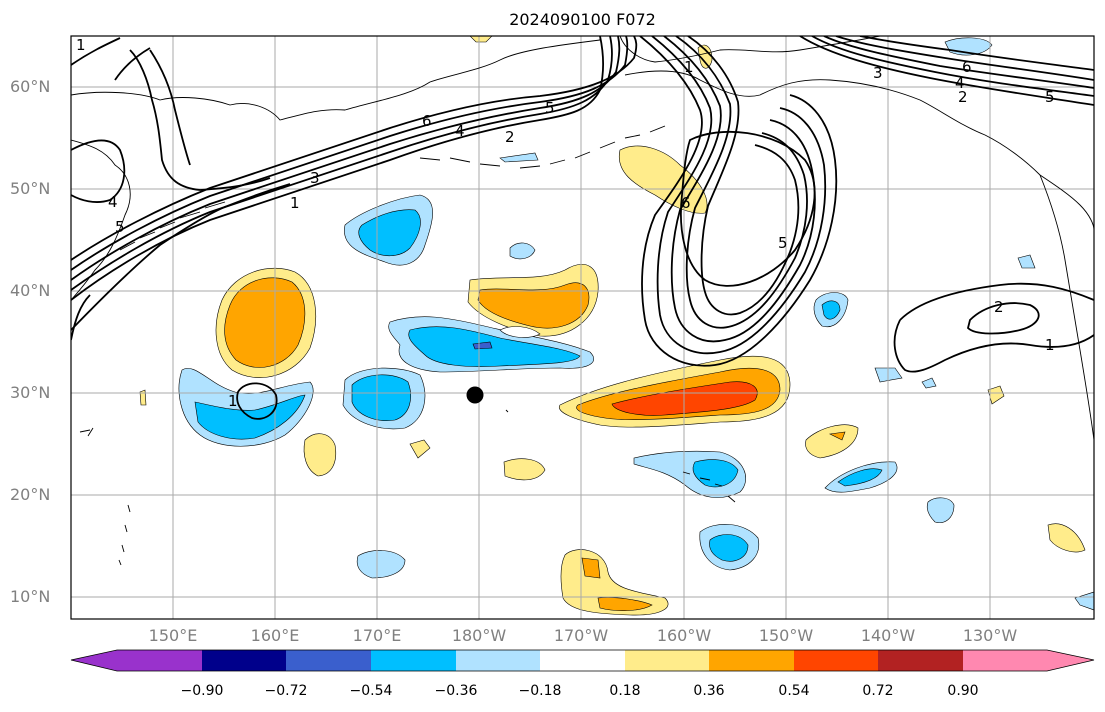 This screenshot has width=1105, height=712. I want to click on lon-label: 130°W, so click(990, 635).